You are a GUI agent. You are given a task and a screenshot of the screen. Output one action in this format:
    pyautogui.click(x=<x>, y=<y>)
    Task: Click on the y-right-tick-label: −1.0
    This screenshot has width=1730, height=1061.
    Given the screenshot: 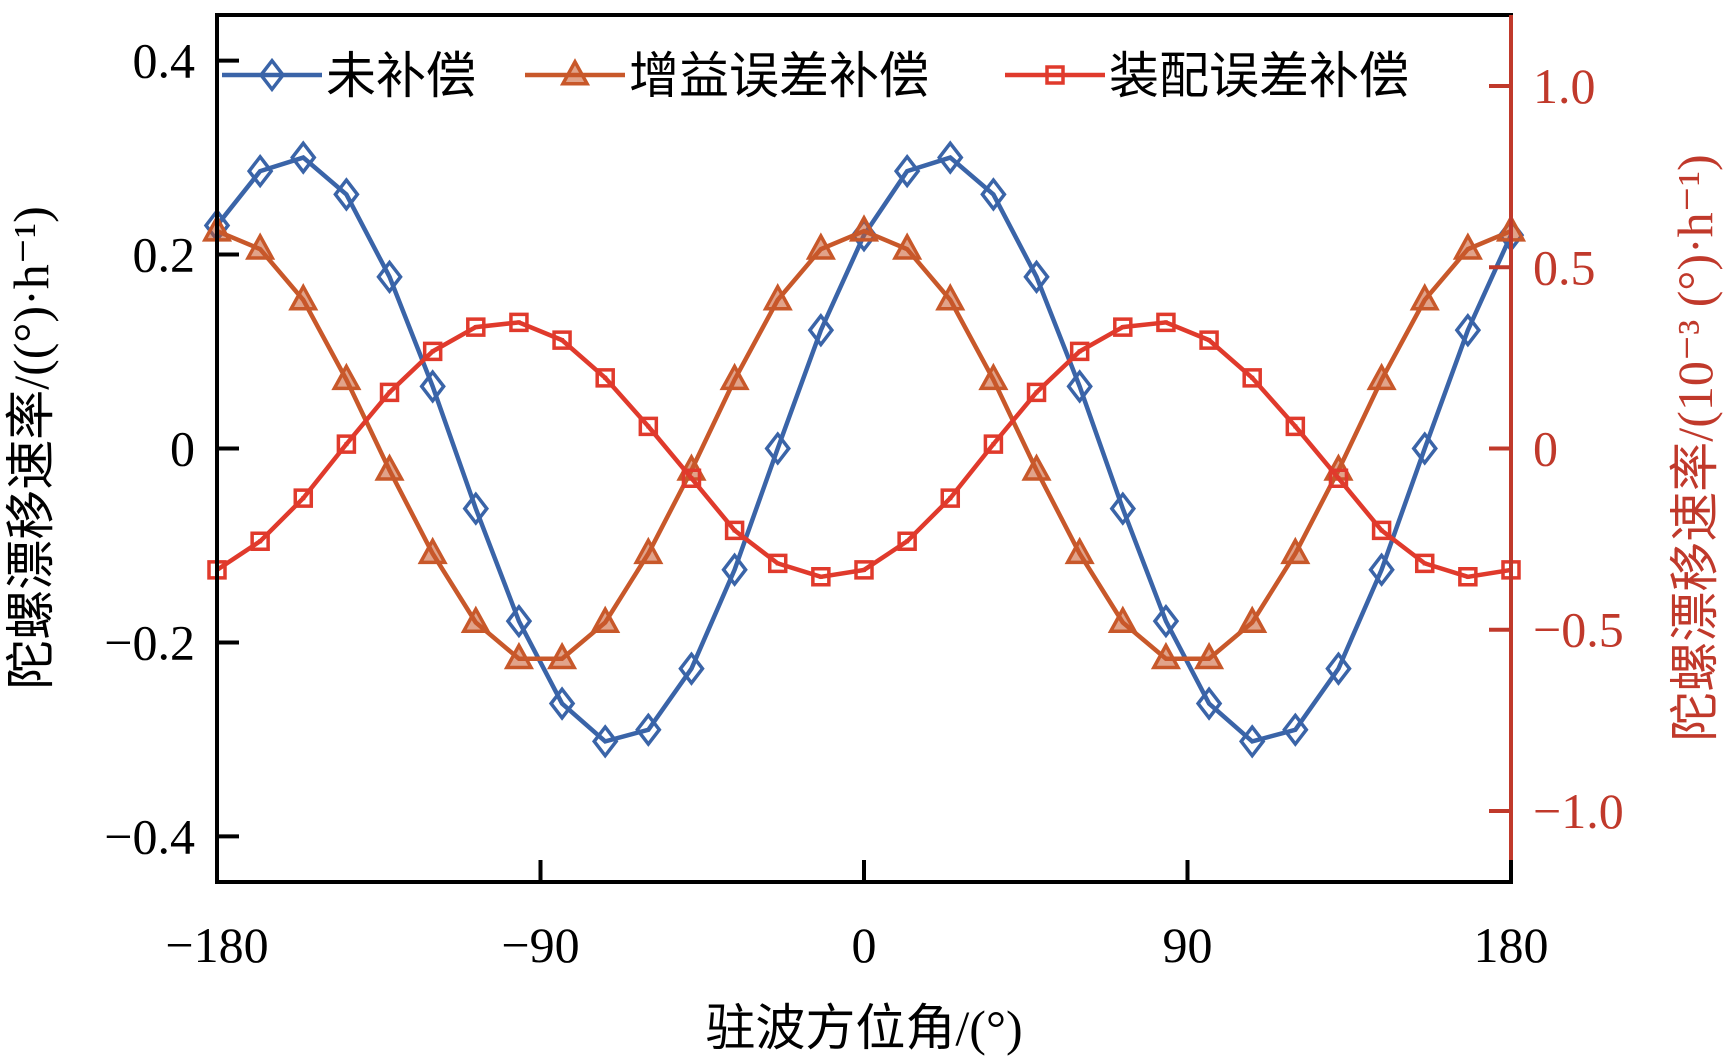 What is the action you would take?
    pyautogui.click(x=1578, y=811)
    